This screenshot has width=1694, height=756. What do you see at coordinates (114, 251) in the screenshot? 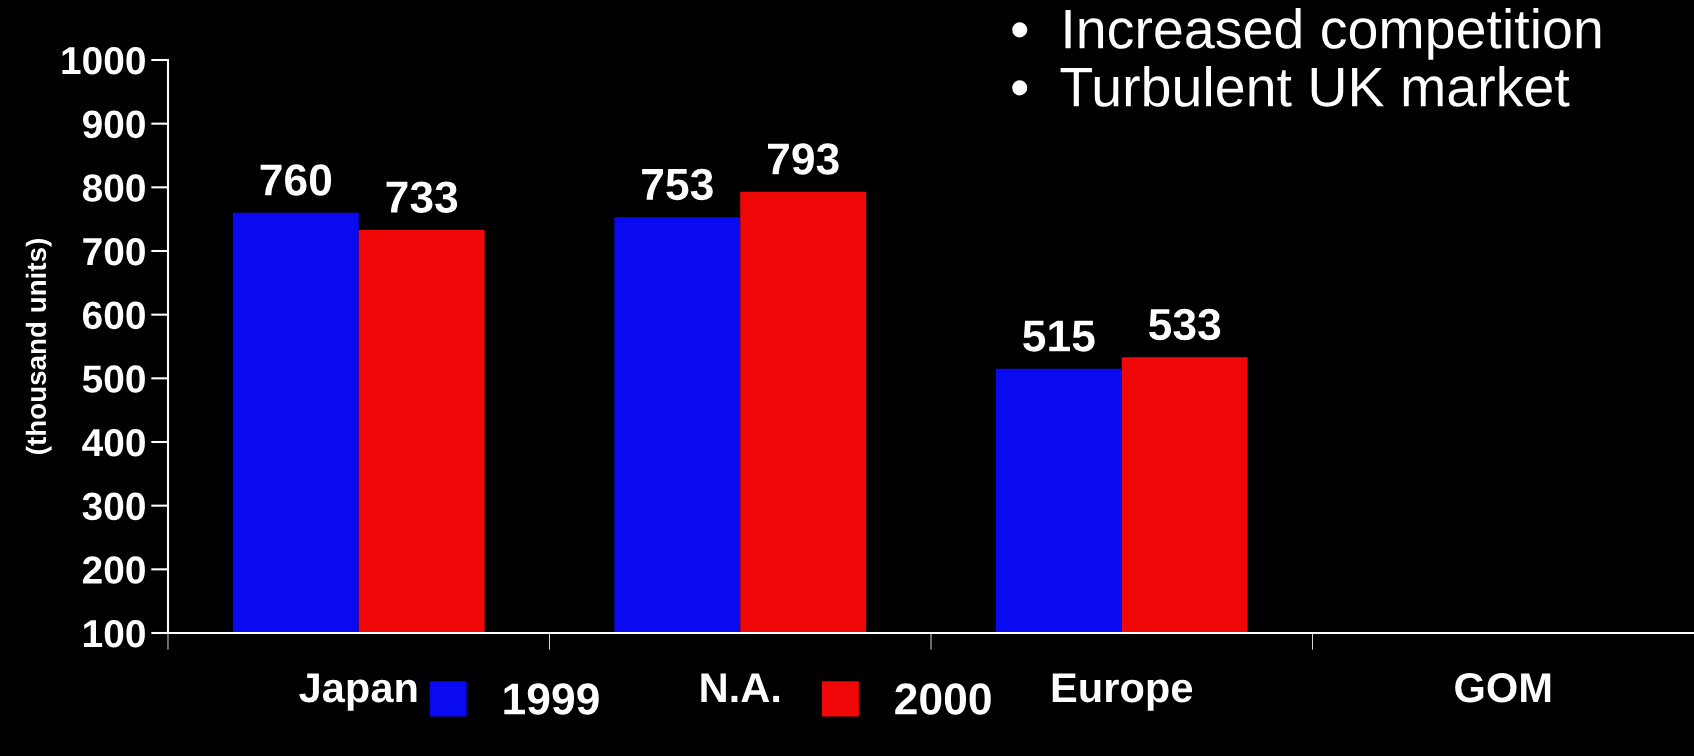
I see `y-tick-label: 700` at bounding box center [114, 251].